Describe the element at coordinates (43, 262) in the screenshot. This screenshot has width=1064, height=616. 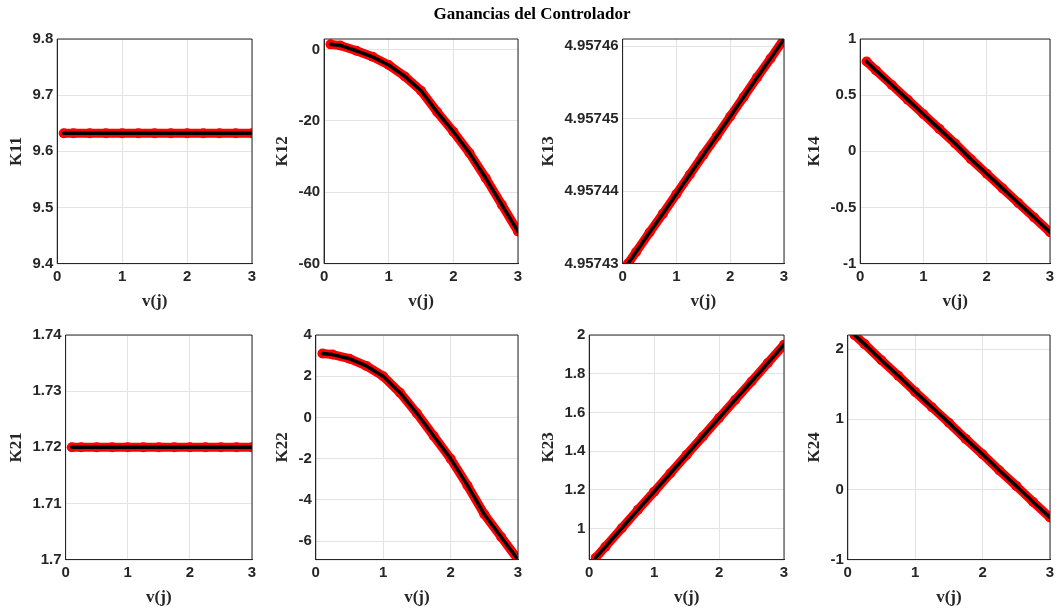
I see `y-tick-label: 9.4` at that location.